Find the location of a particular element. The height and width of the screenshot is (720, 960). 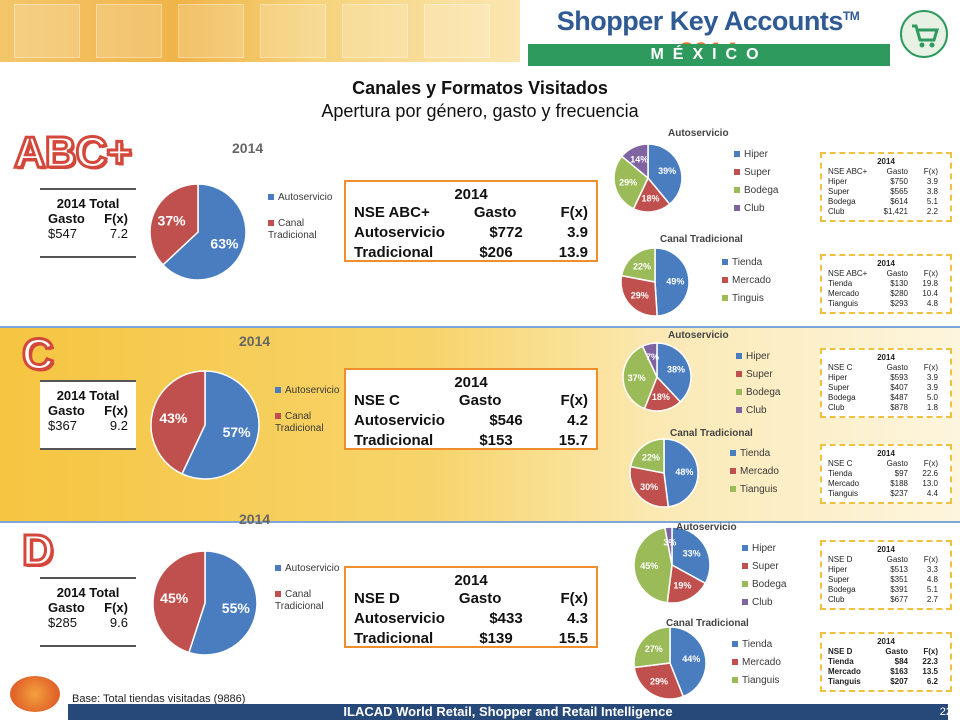

table-cell: $878 is located at coordinates (899, 407).